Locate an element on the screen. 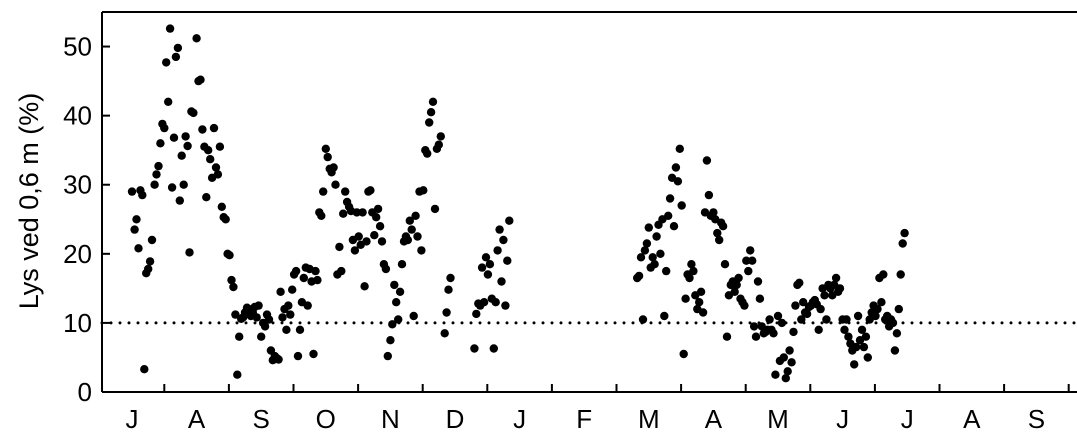 Image resolution: width=1077 pixels, height=432 pixels. x-tick-label: O is located at coordinates (326, 418).